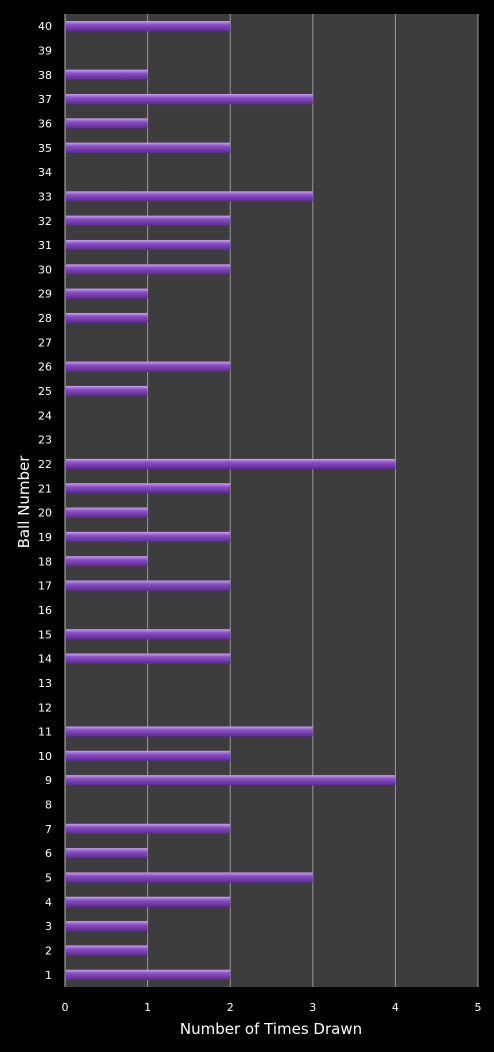  What do you see at coordinates (45, 586) in the screenshot?
I see `y-tick-label: 17` at bounding box center [45, 586].